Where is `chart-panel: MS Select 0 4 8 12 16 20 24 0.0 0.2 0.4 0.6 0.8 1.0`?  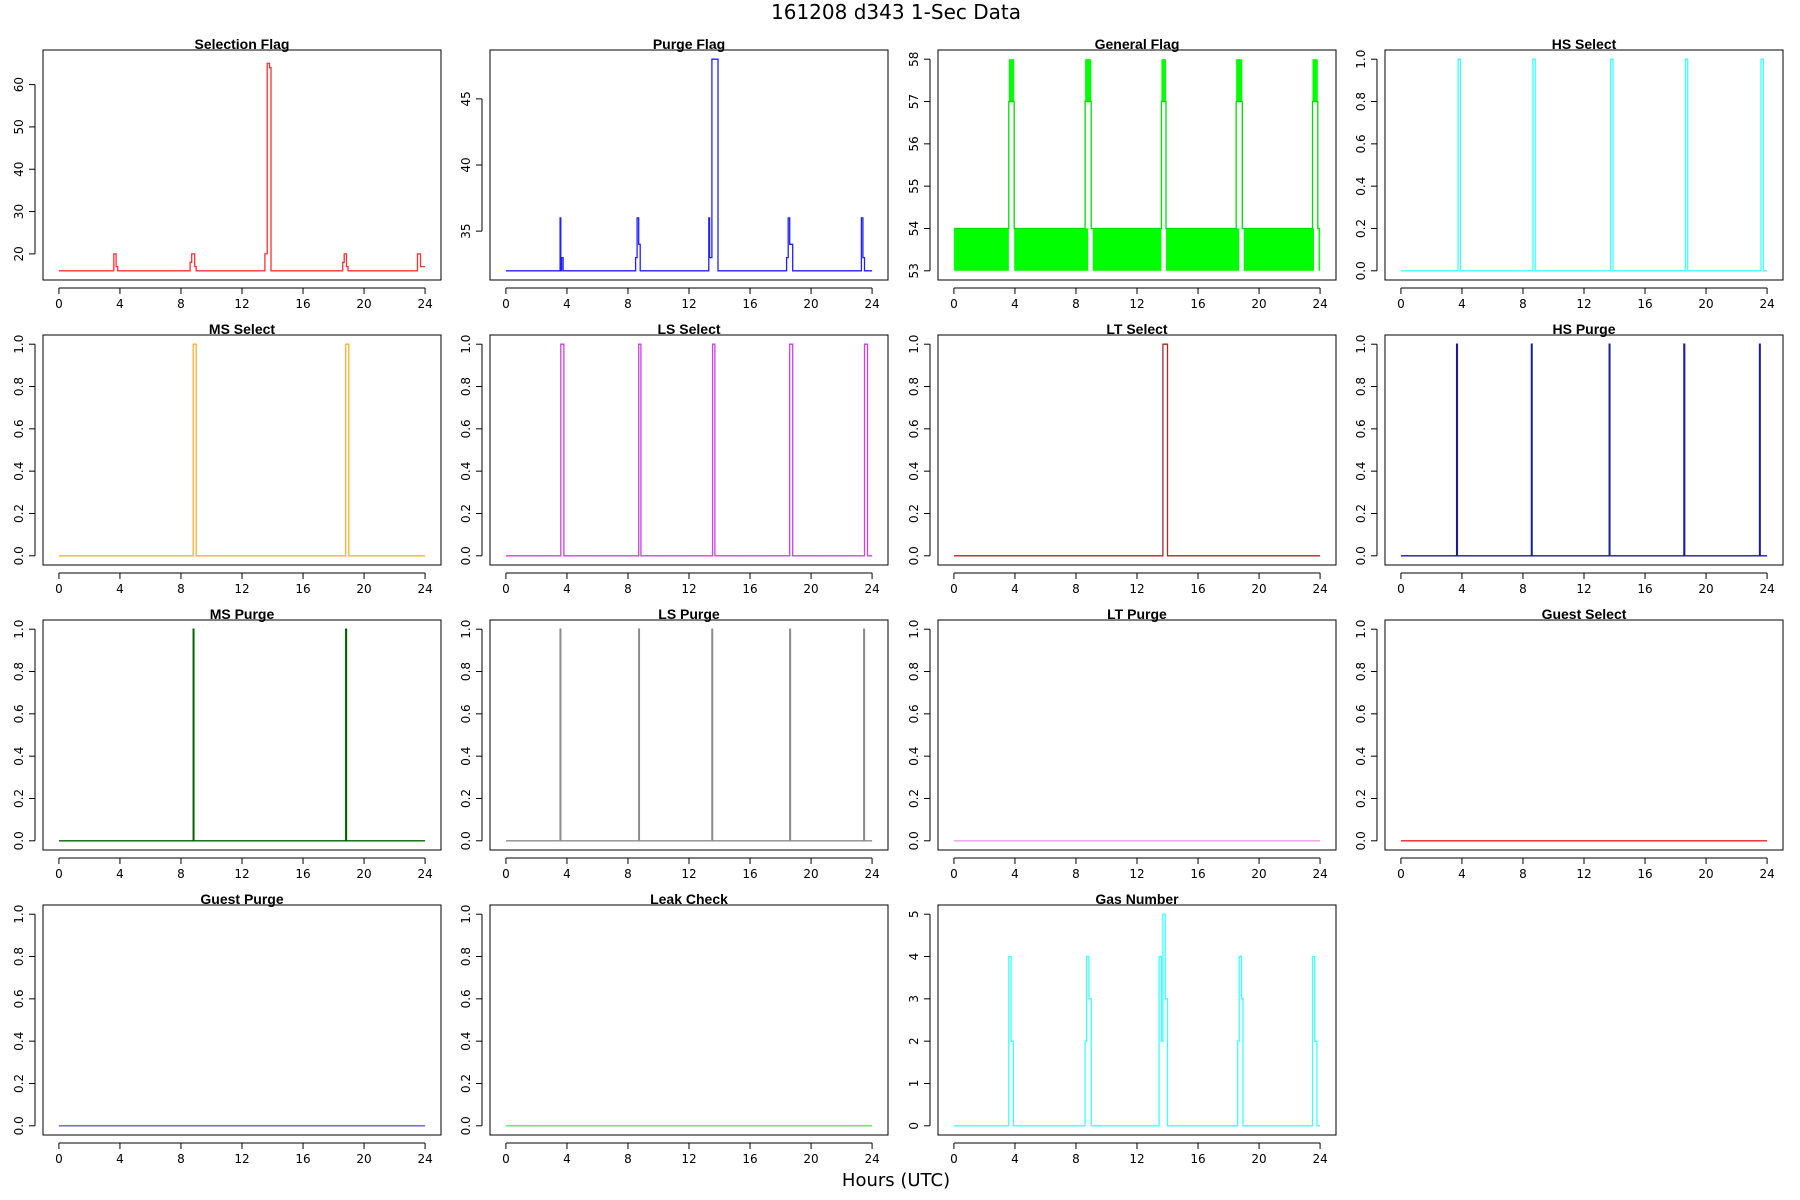 chart-panel: MS Select 0 4 8 12 16 20 24 0.0 0.2 0.4 0.6 0.8 1.0 is located at coordinates (227, 458).